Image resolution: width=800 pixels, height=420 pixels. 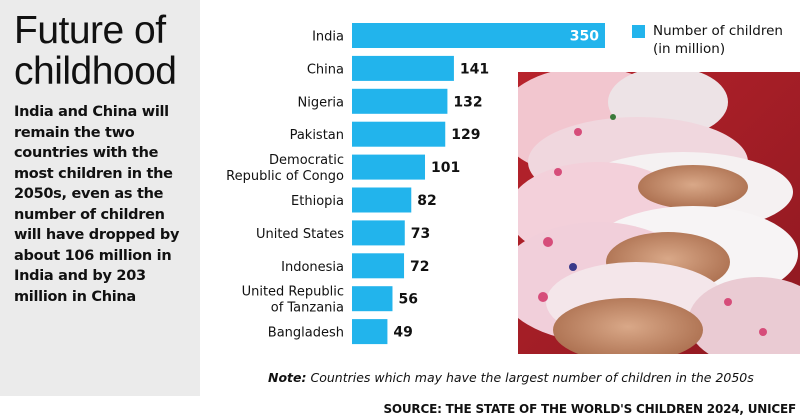 What do you see at coordinates (419, 267) in the screenshot?
I see `value-label-indonesia: 72` at bounding box center [419, 267].